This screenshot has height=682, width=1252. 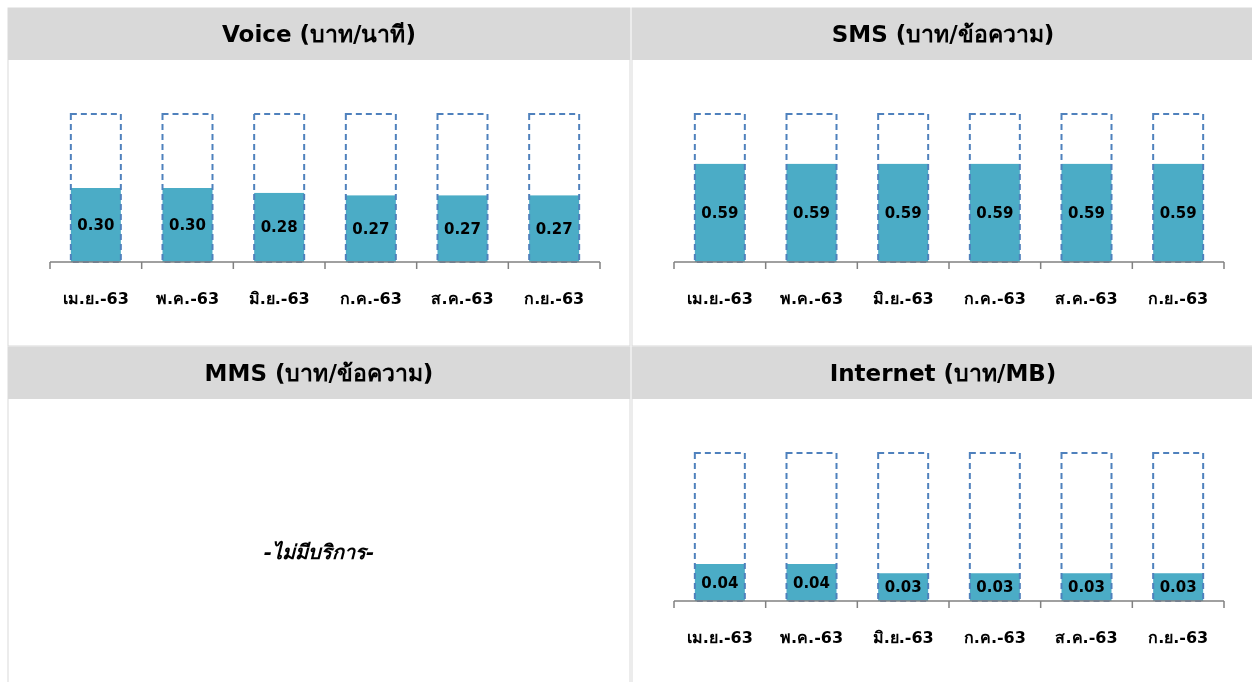 What do you see at coordinates (319, 552) in the screenshot?
I see `text: -ไม่มีบริการ-` at bounding box center [319, 552].